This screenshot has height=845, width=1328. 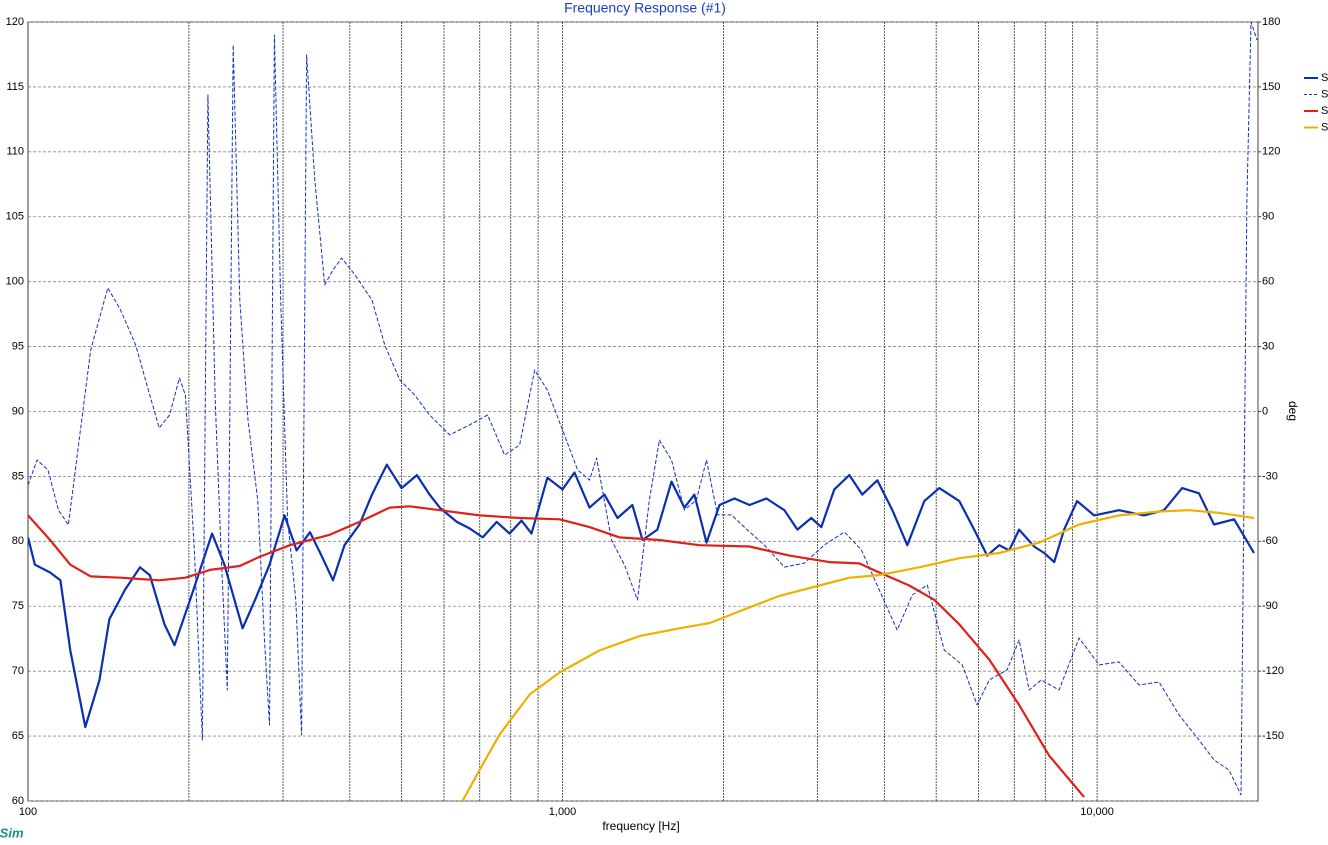 What do you see at coordinates (15, 217) in the screenshot?
I see `y-tick-label: 105` at bounding box center [15, 217].